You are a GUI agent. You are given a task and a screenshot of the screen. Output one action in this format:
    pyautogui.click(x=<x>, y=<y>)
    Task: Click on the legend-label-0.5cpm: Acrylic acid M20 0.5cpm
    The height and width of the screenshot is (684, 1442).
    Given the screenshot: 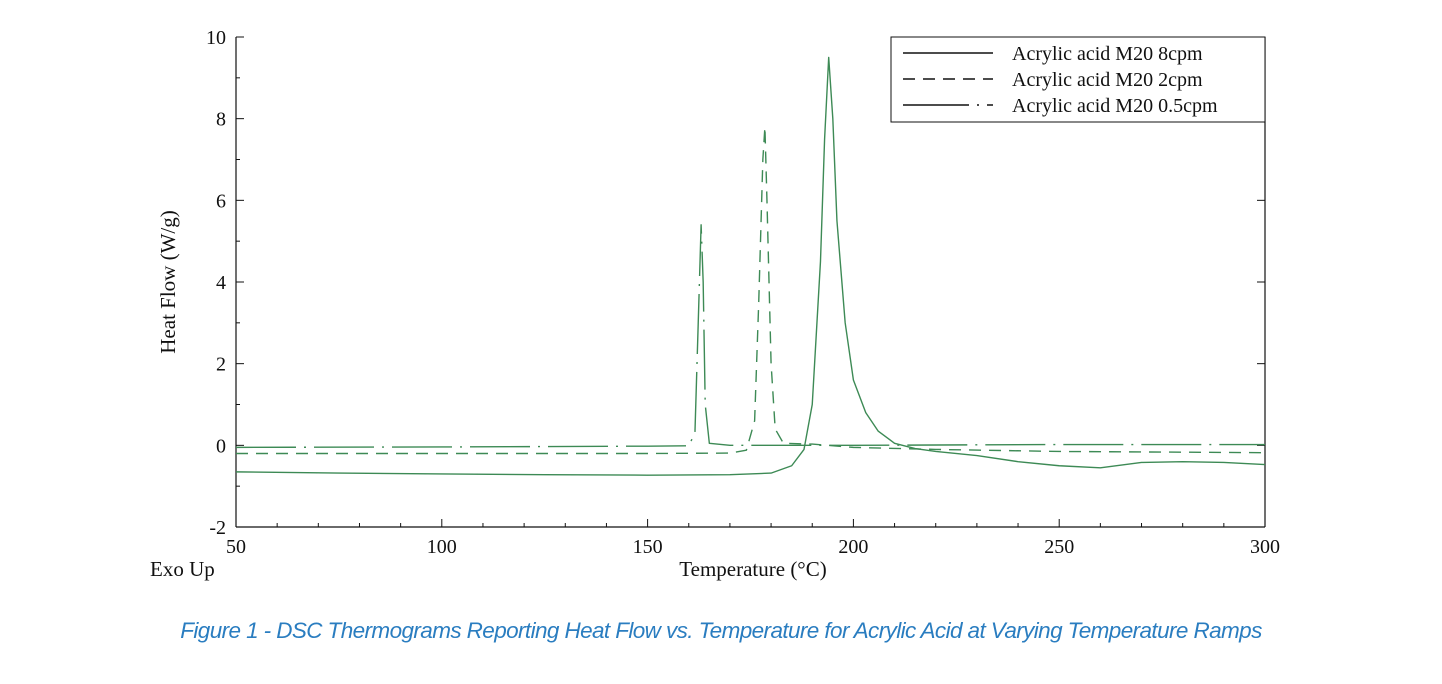 What is the action you would take?
    pyautogui.click(x=1115, y=106)
    